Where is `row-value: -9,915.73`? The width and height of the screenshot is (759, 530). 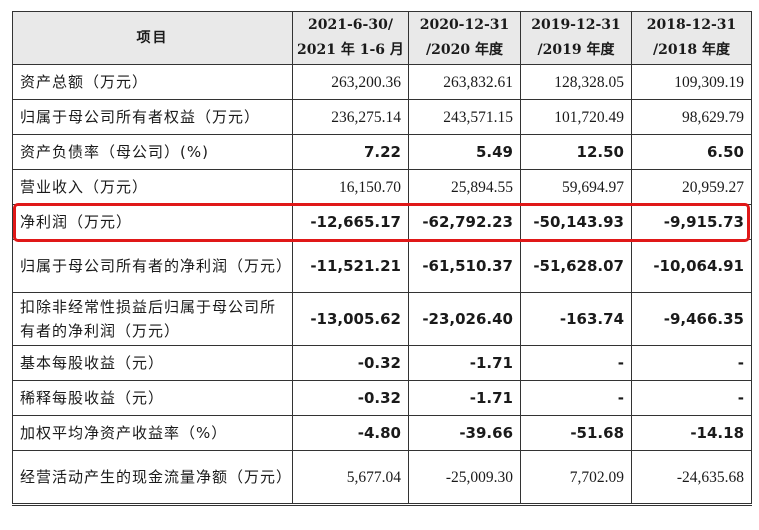 row-value: -9,915.73 is located at coordinates (691, 222).